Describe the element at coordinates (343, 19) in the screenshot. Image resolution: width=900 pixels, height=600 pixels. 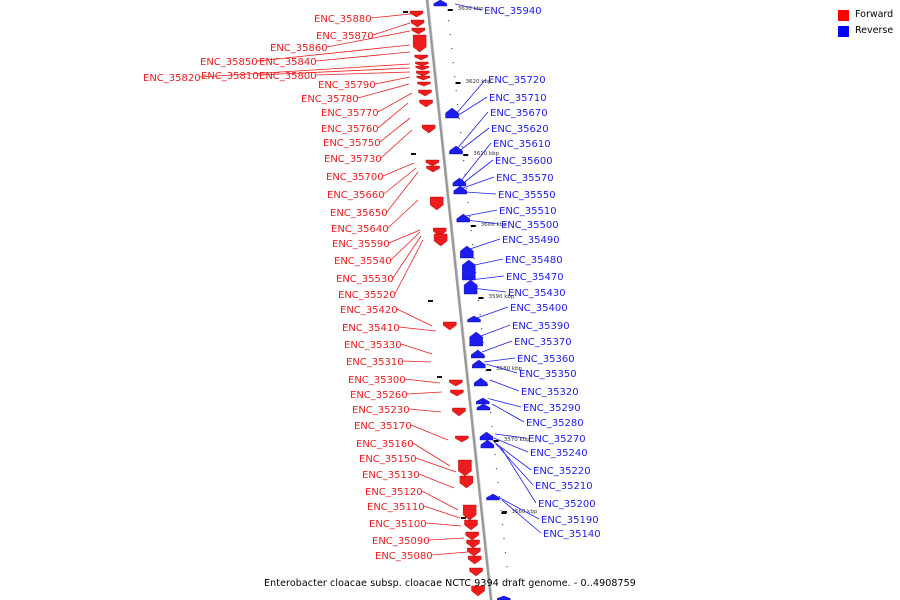
I see `forward-gene-label: ENC_35880` at that location.